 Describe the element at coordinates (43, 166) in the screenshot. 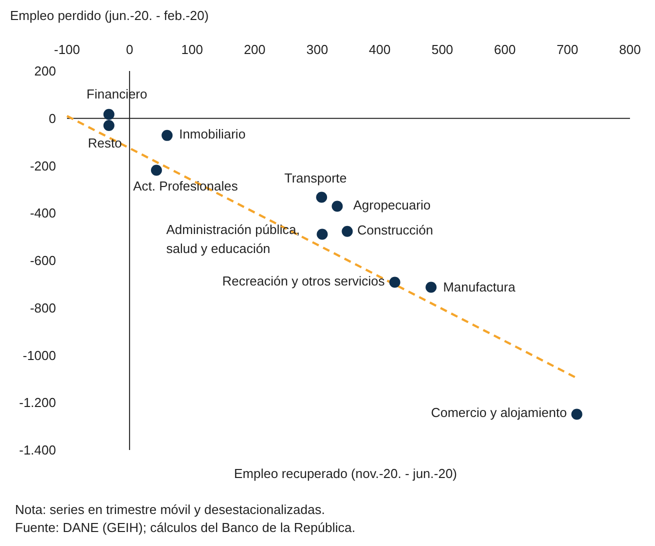

I see `y-tick-label: -200` at that location.